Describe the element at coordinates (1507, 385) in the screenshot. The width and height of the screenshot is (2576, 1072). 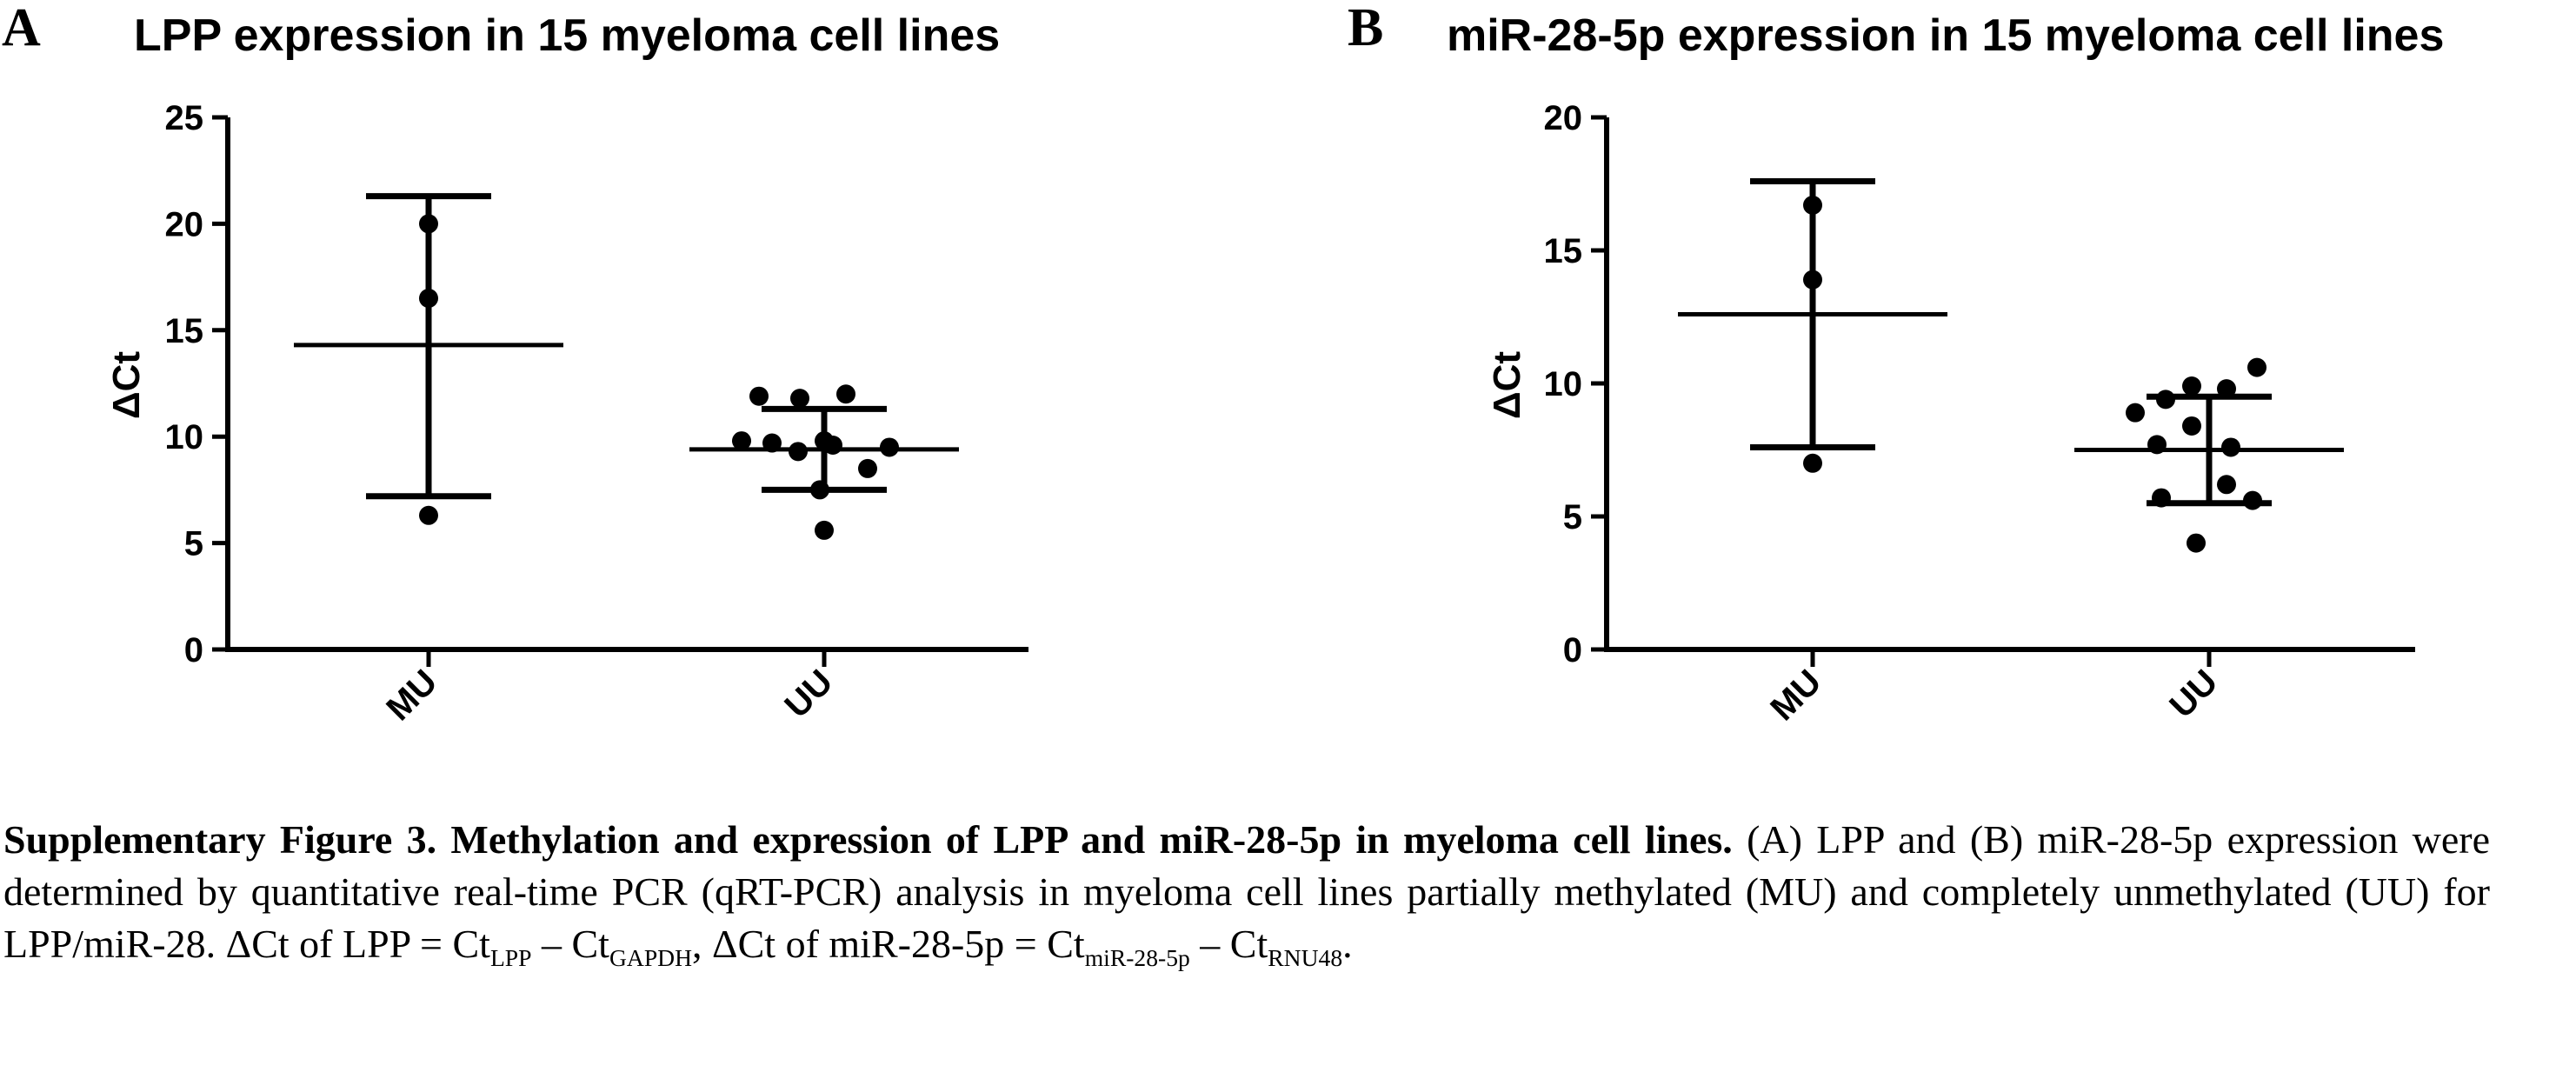
I see `y-axis-label-b: ΔCt` at that location.